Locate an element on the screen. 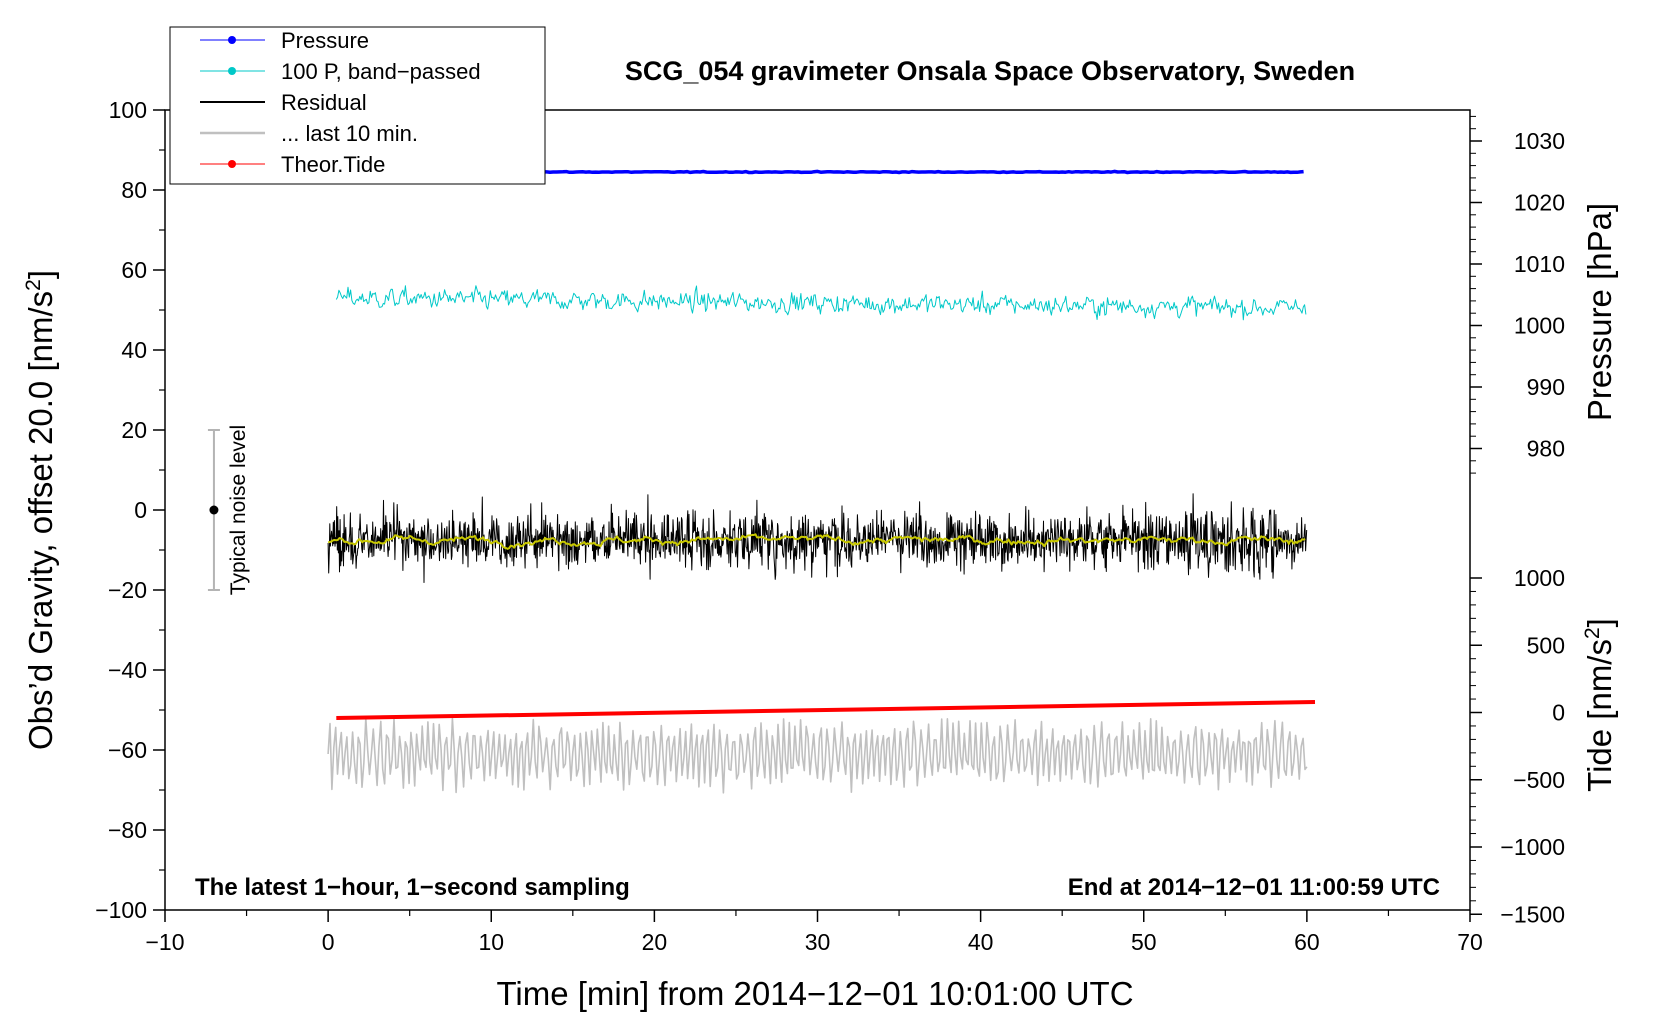  series-residual is located at coordinates (817, 538).